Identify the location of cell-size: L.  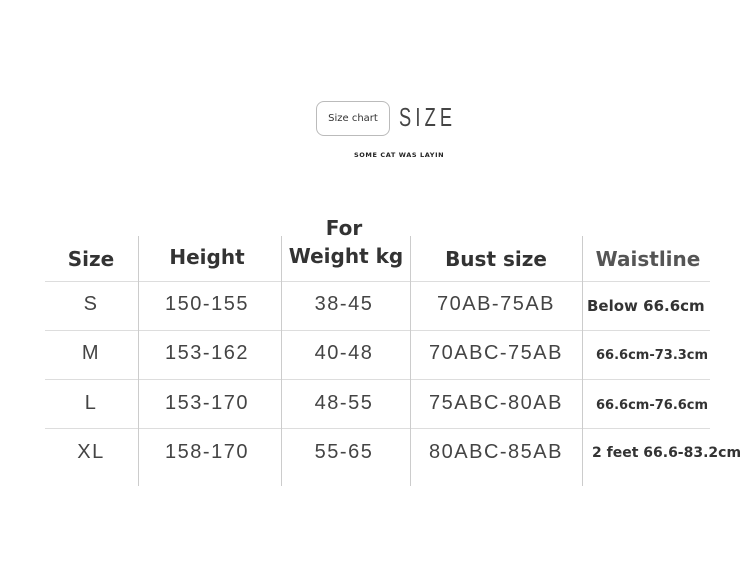
(91, 403).